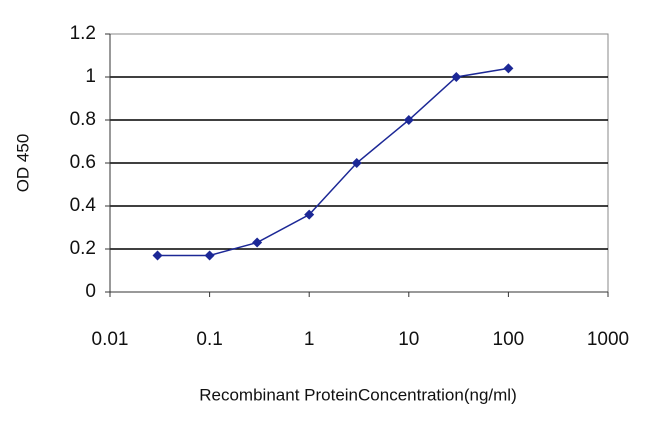 The width and height of the screenshot is (650, 433). What do you see at coordinates (83, 248) in the screenshot?
I see `y-tick-label: 0.2` at bounding box center [83, 248].